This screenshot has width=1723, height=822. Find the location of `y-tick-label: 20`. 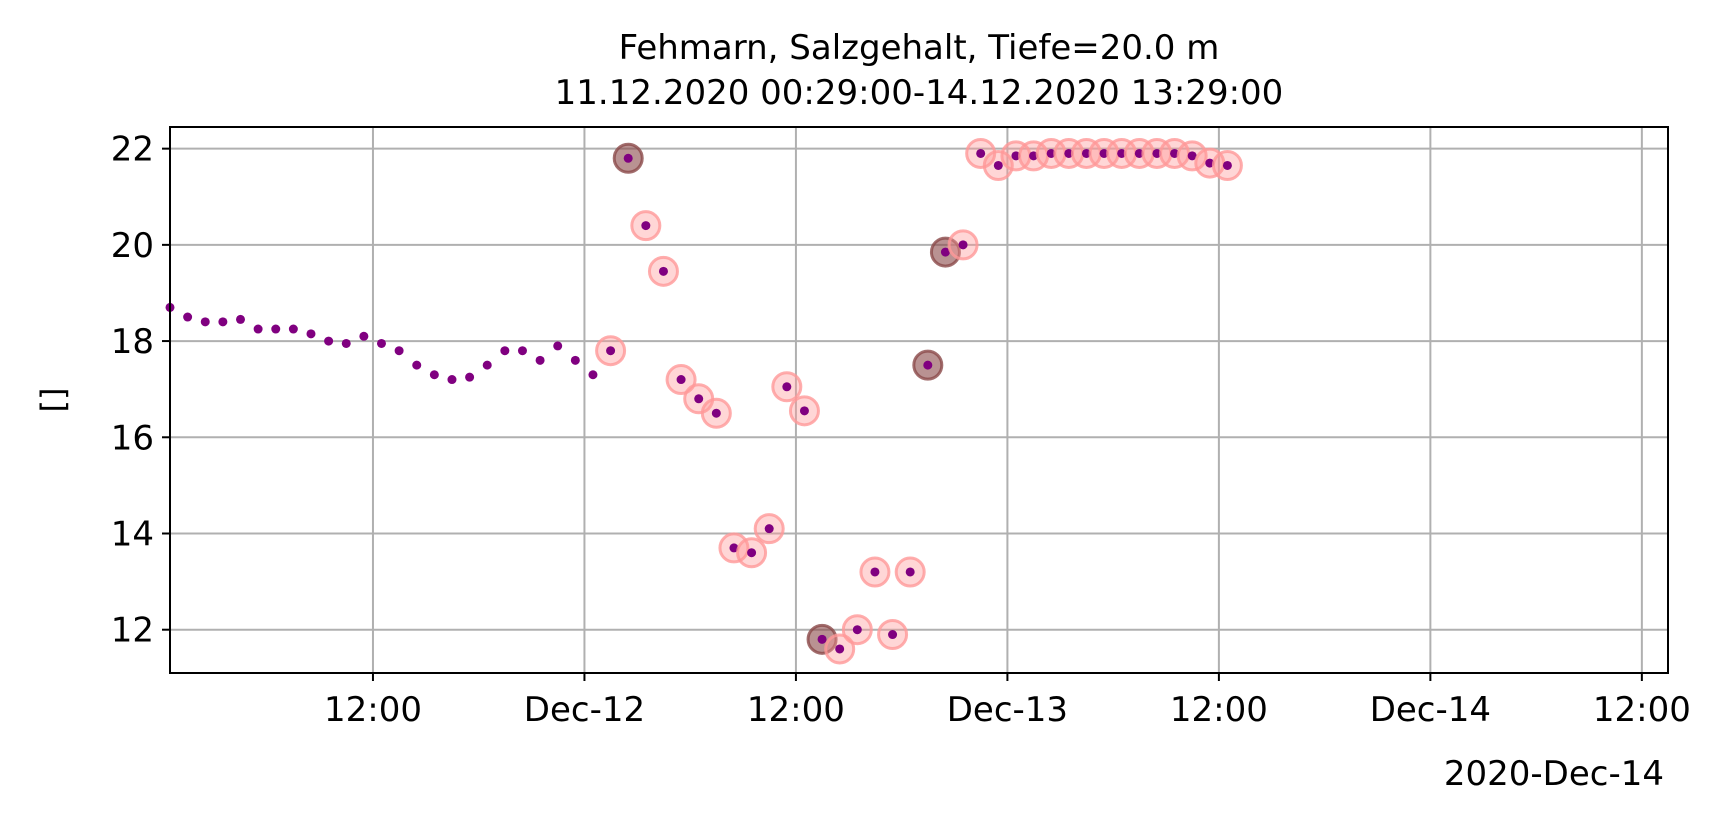

y-tick-label: 20 is located at coordinates (132, 246).